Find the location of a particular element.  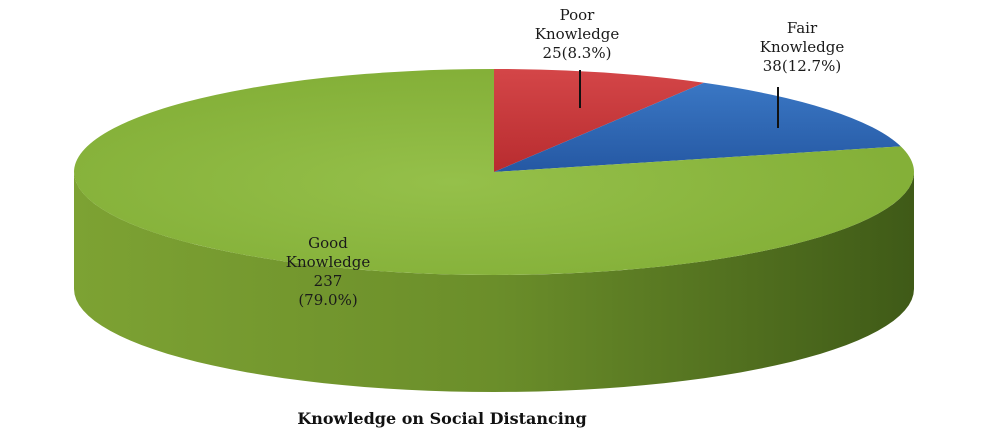

chart-title: Knowledge on Social Distancing is located at coordinates (442, 418).